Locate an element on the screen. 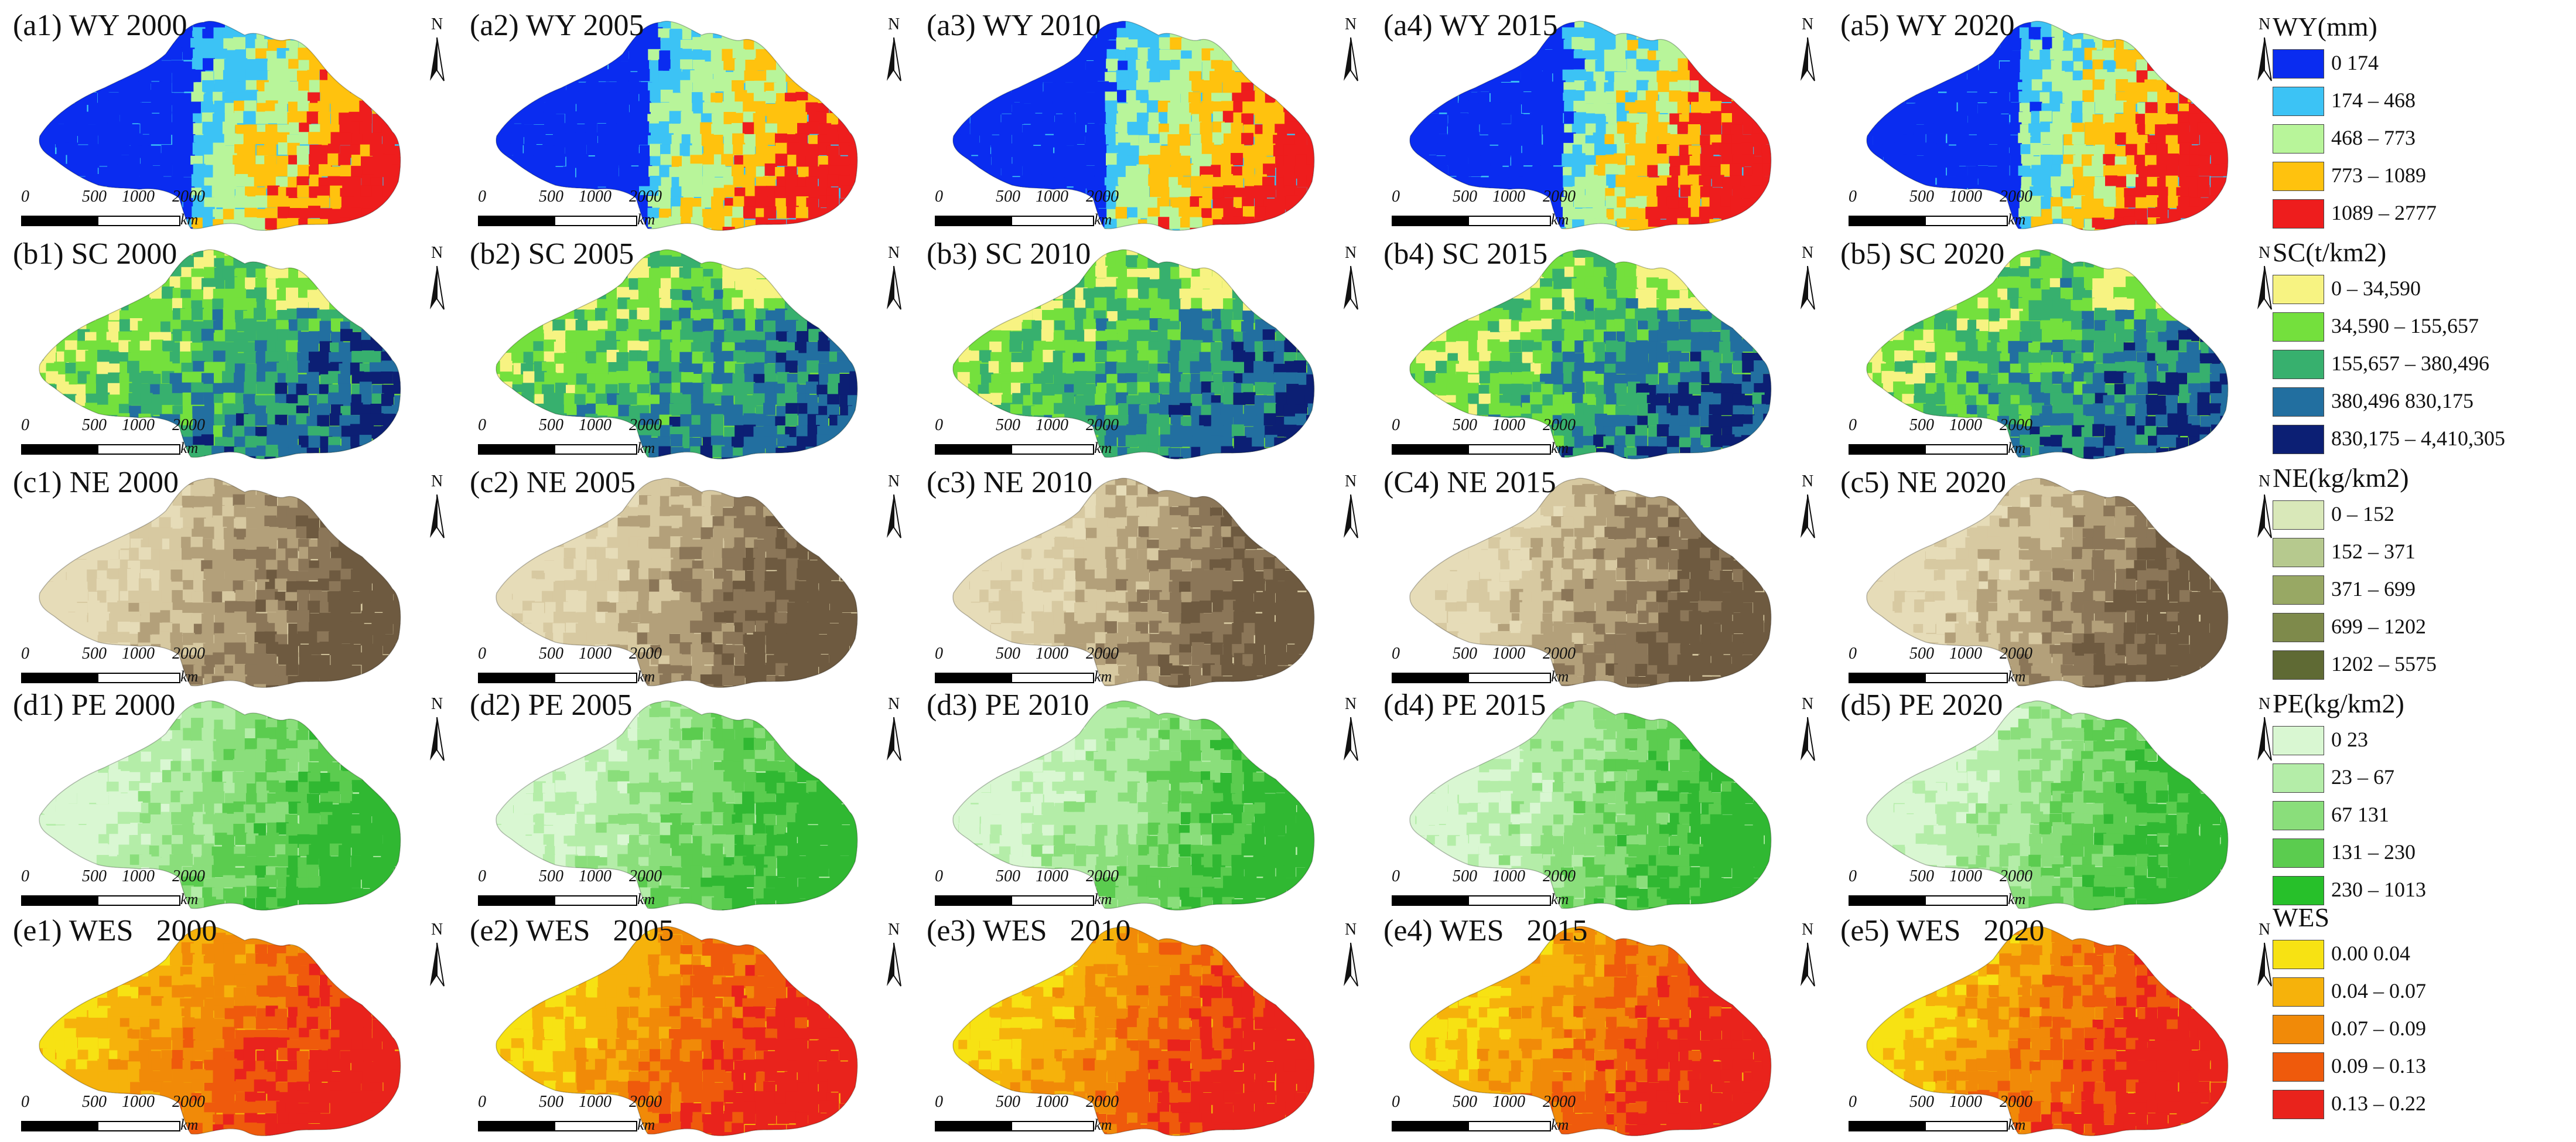 The image size is (2576, 1142). panel-title: (e1) WES 2000 is located at coordinates (115, 930).